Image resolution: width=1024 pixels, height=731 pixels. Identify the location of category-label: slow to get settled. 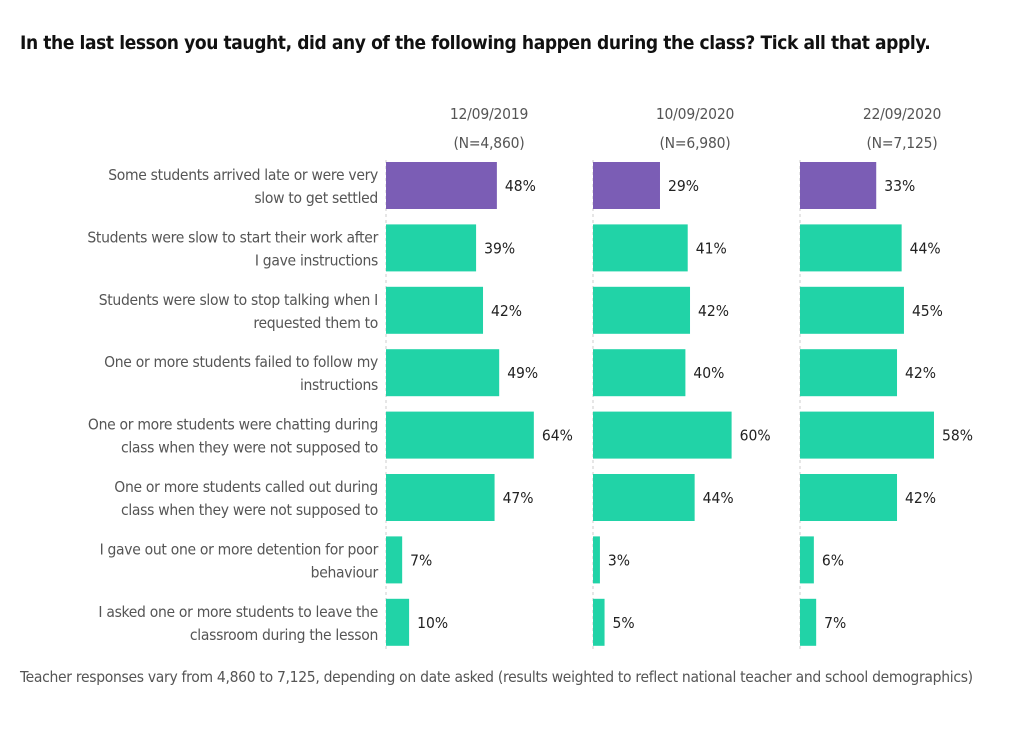
(316, 198).